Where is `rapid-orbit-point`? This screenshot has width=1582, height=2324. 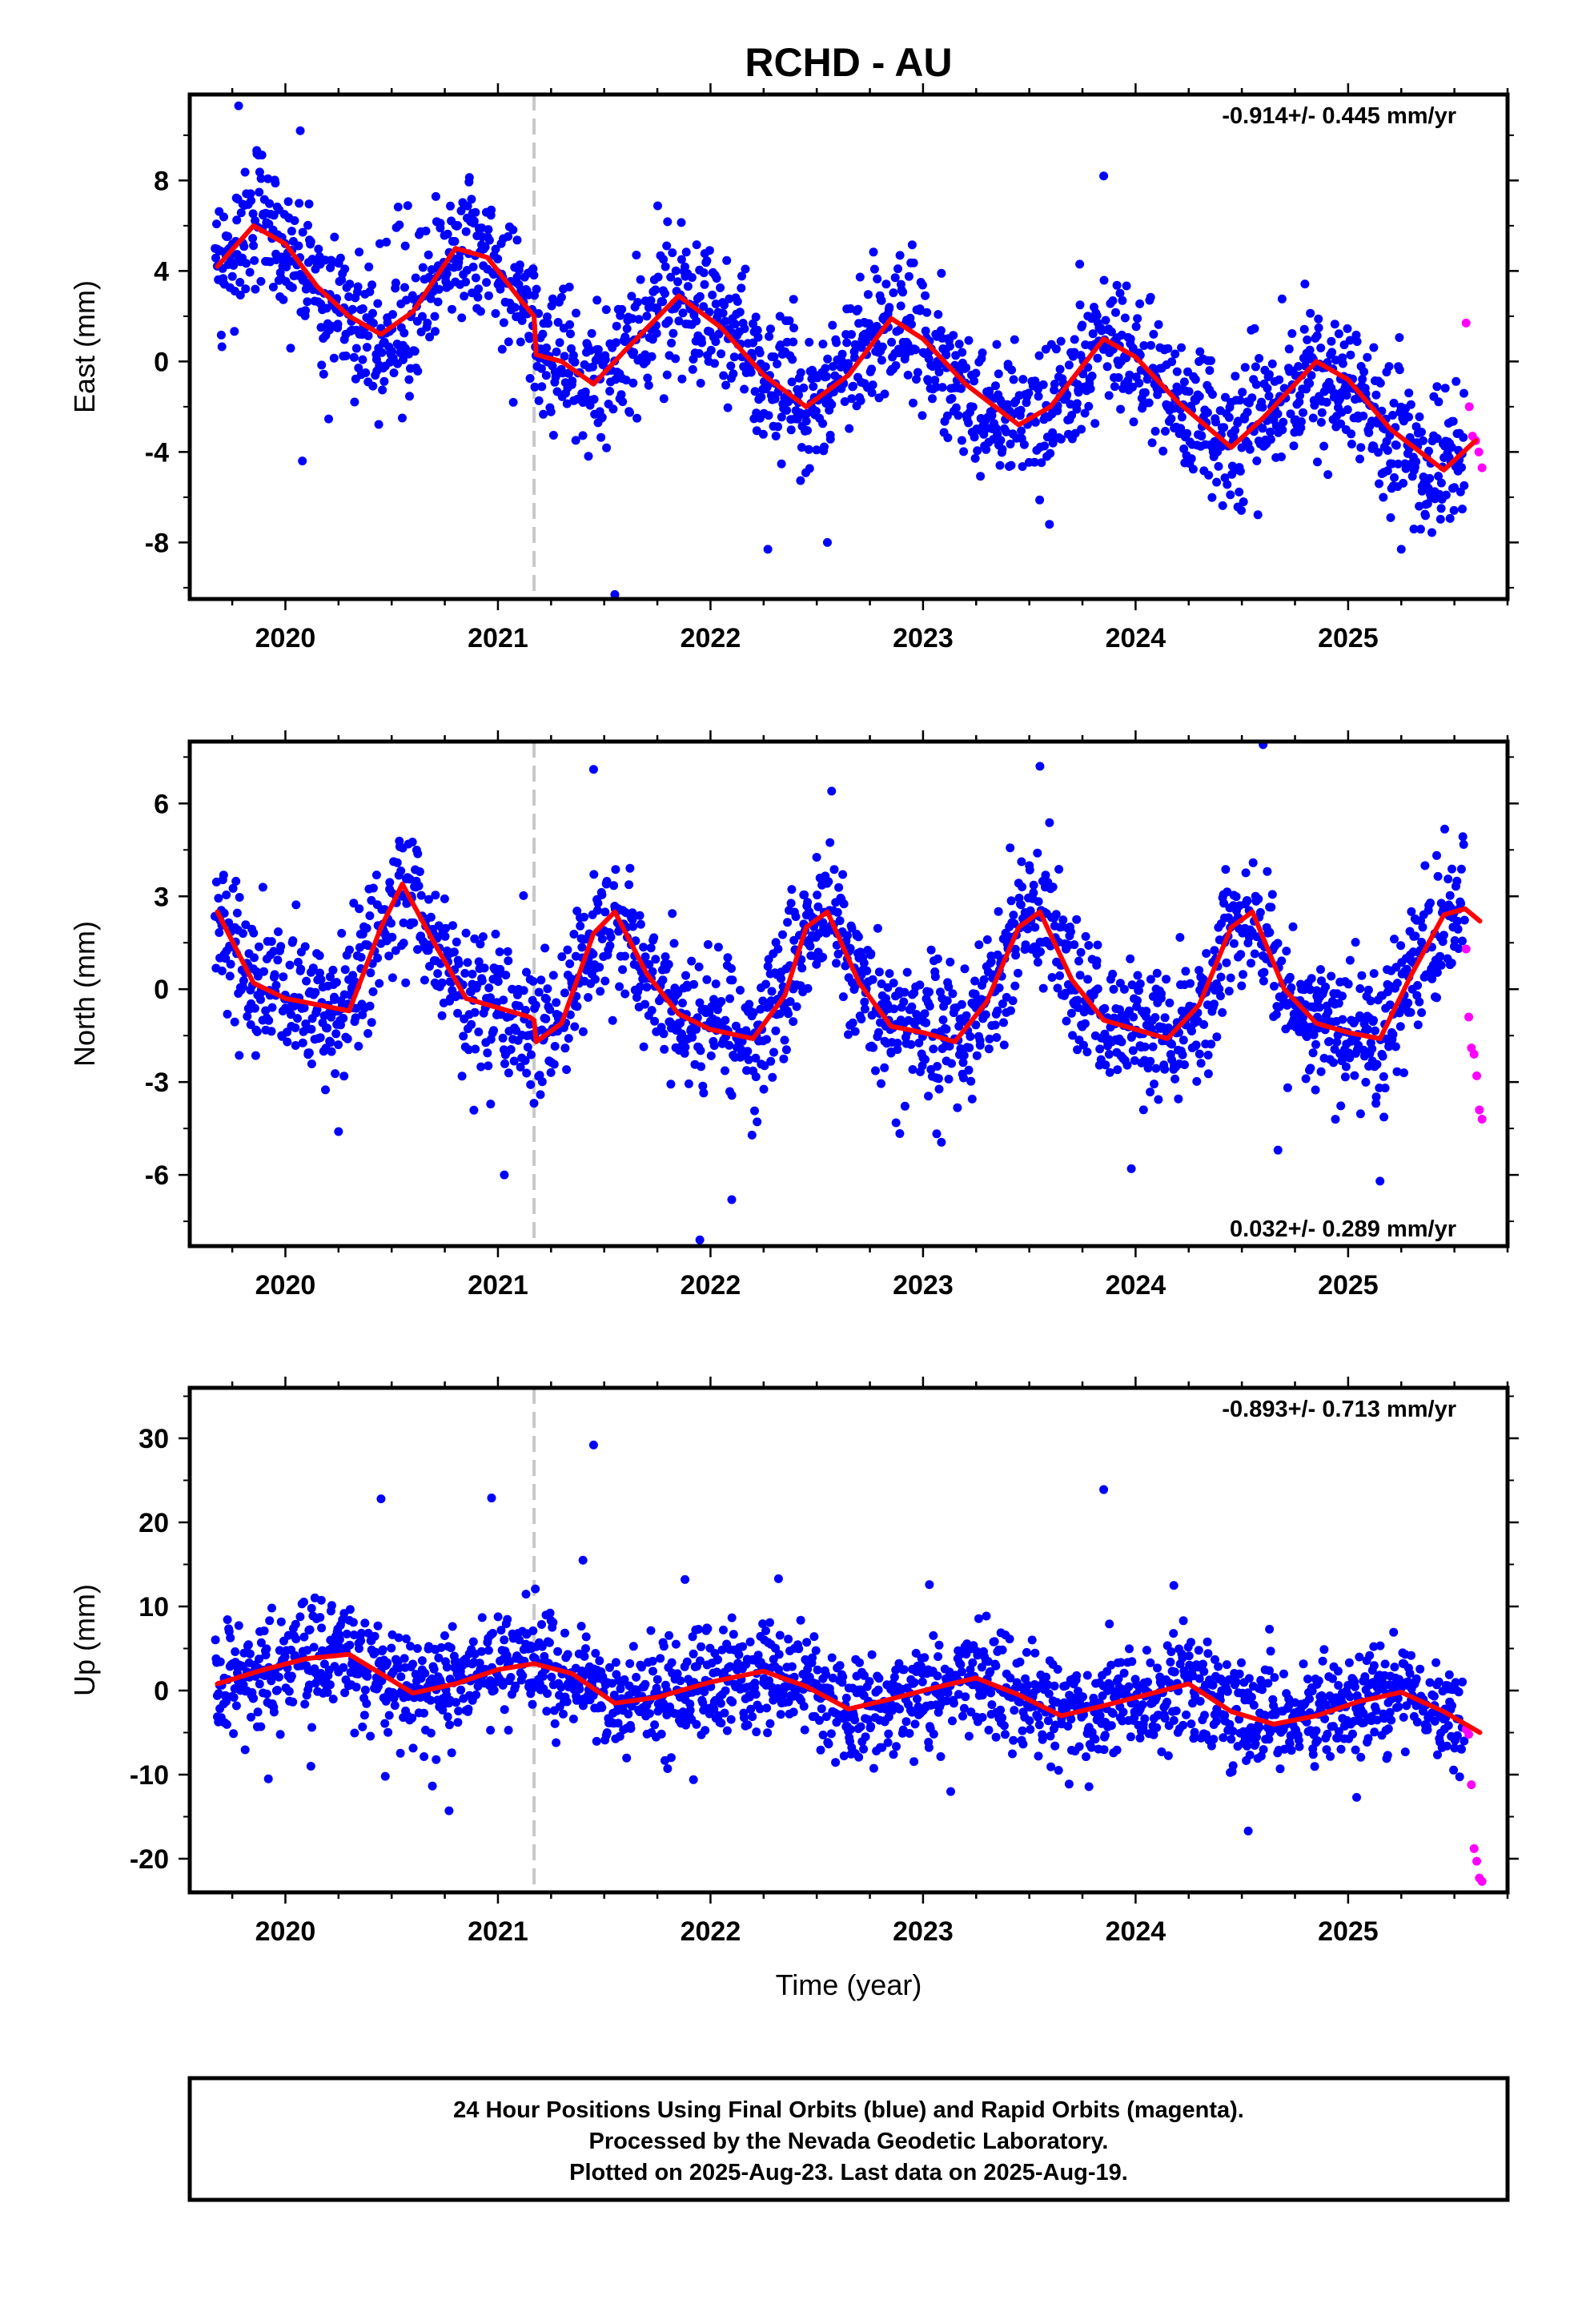 rapid-orbit-point is located at coordinates (1479, 1110).